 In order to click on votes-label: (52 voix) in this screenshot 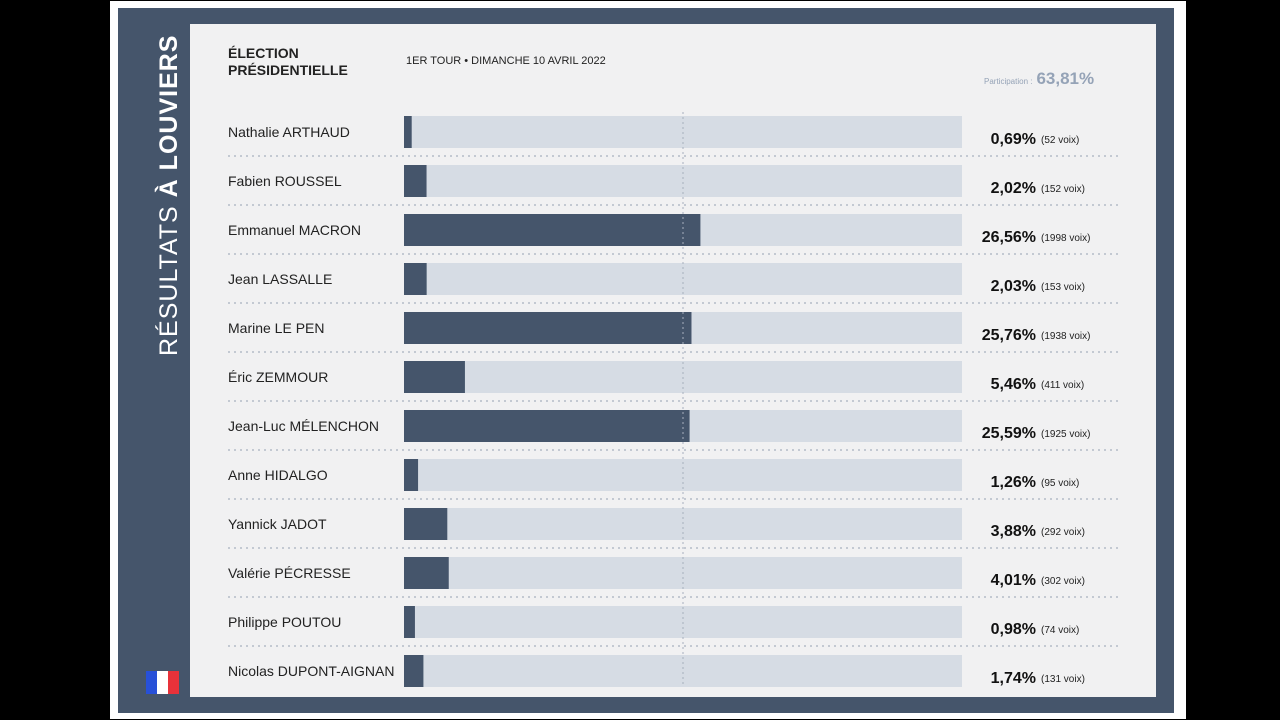, I will do `click(1060, 140)`.